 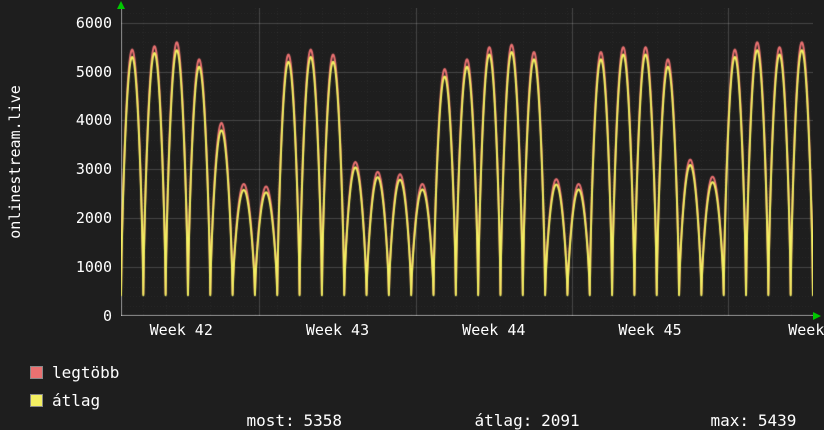 I want to click on stat-max-label: max:, so click(x=730, y=420).